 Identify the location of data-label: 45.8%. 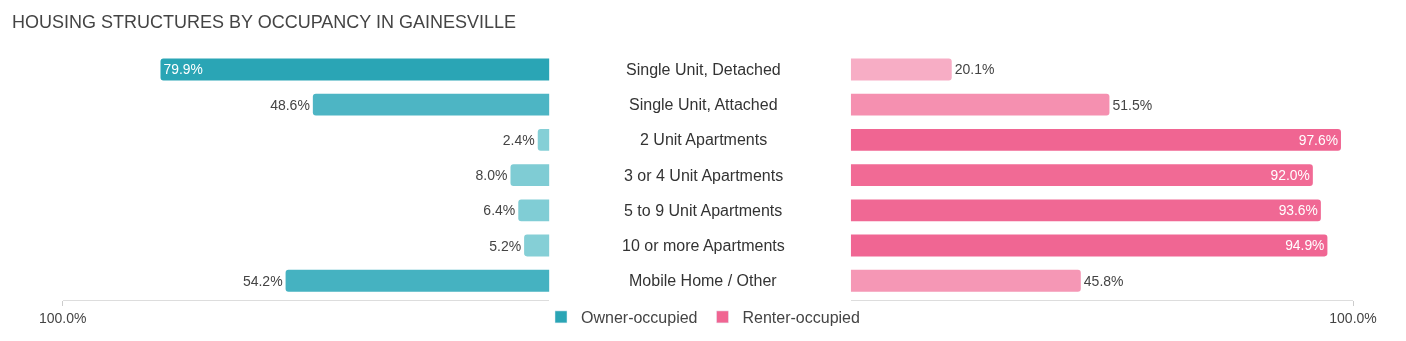
(1103, 280).